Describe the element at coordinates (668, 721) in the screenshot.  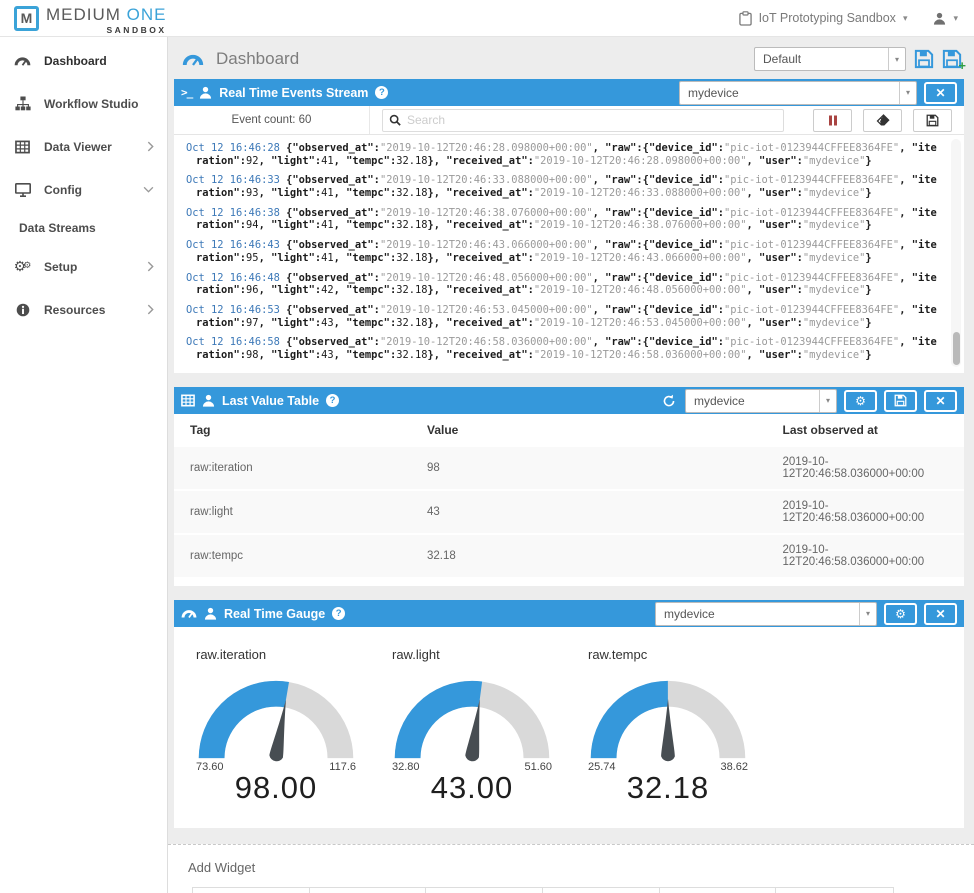
I see `gauge-dial` at that location.